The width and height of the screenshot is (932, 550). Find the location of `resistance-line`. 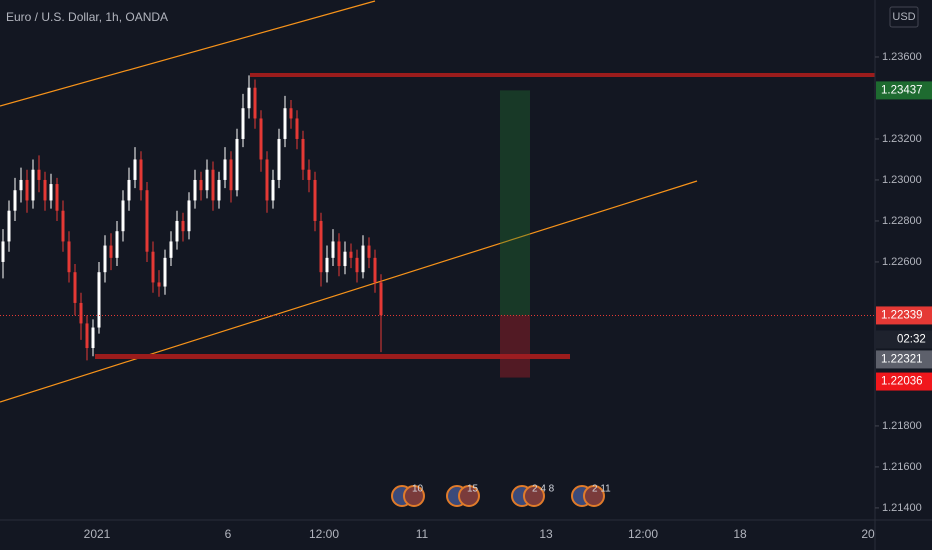

resistance-line is located at coordinates (562, 75).